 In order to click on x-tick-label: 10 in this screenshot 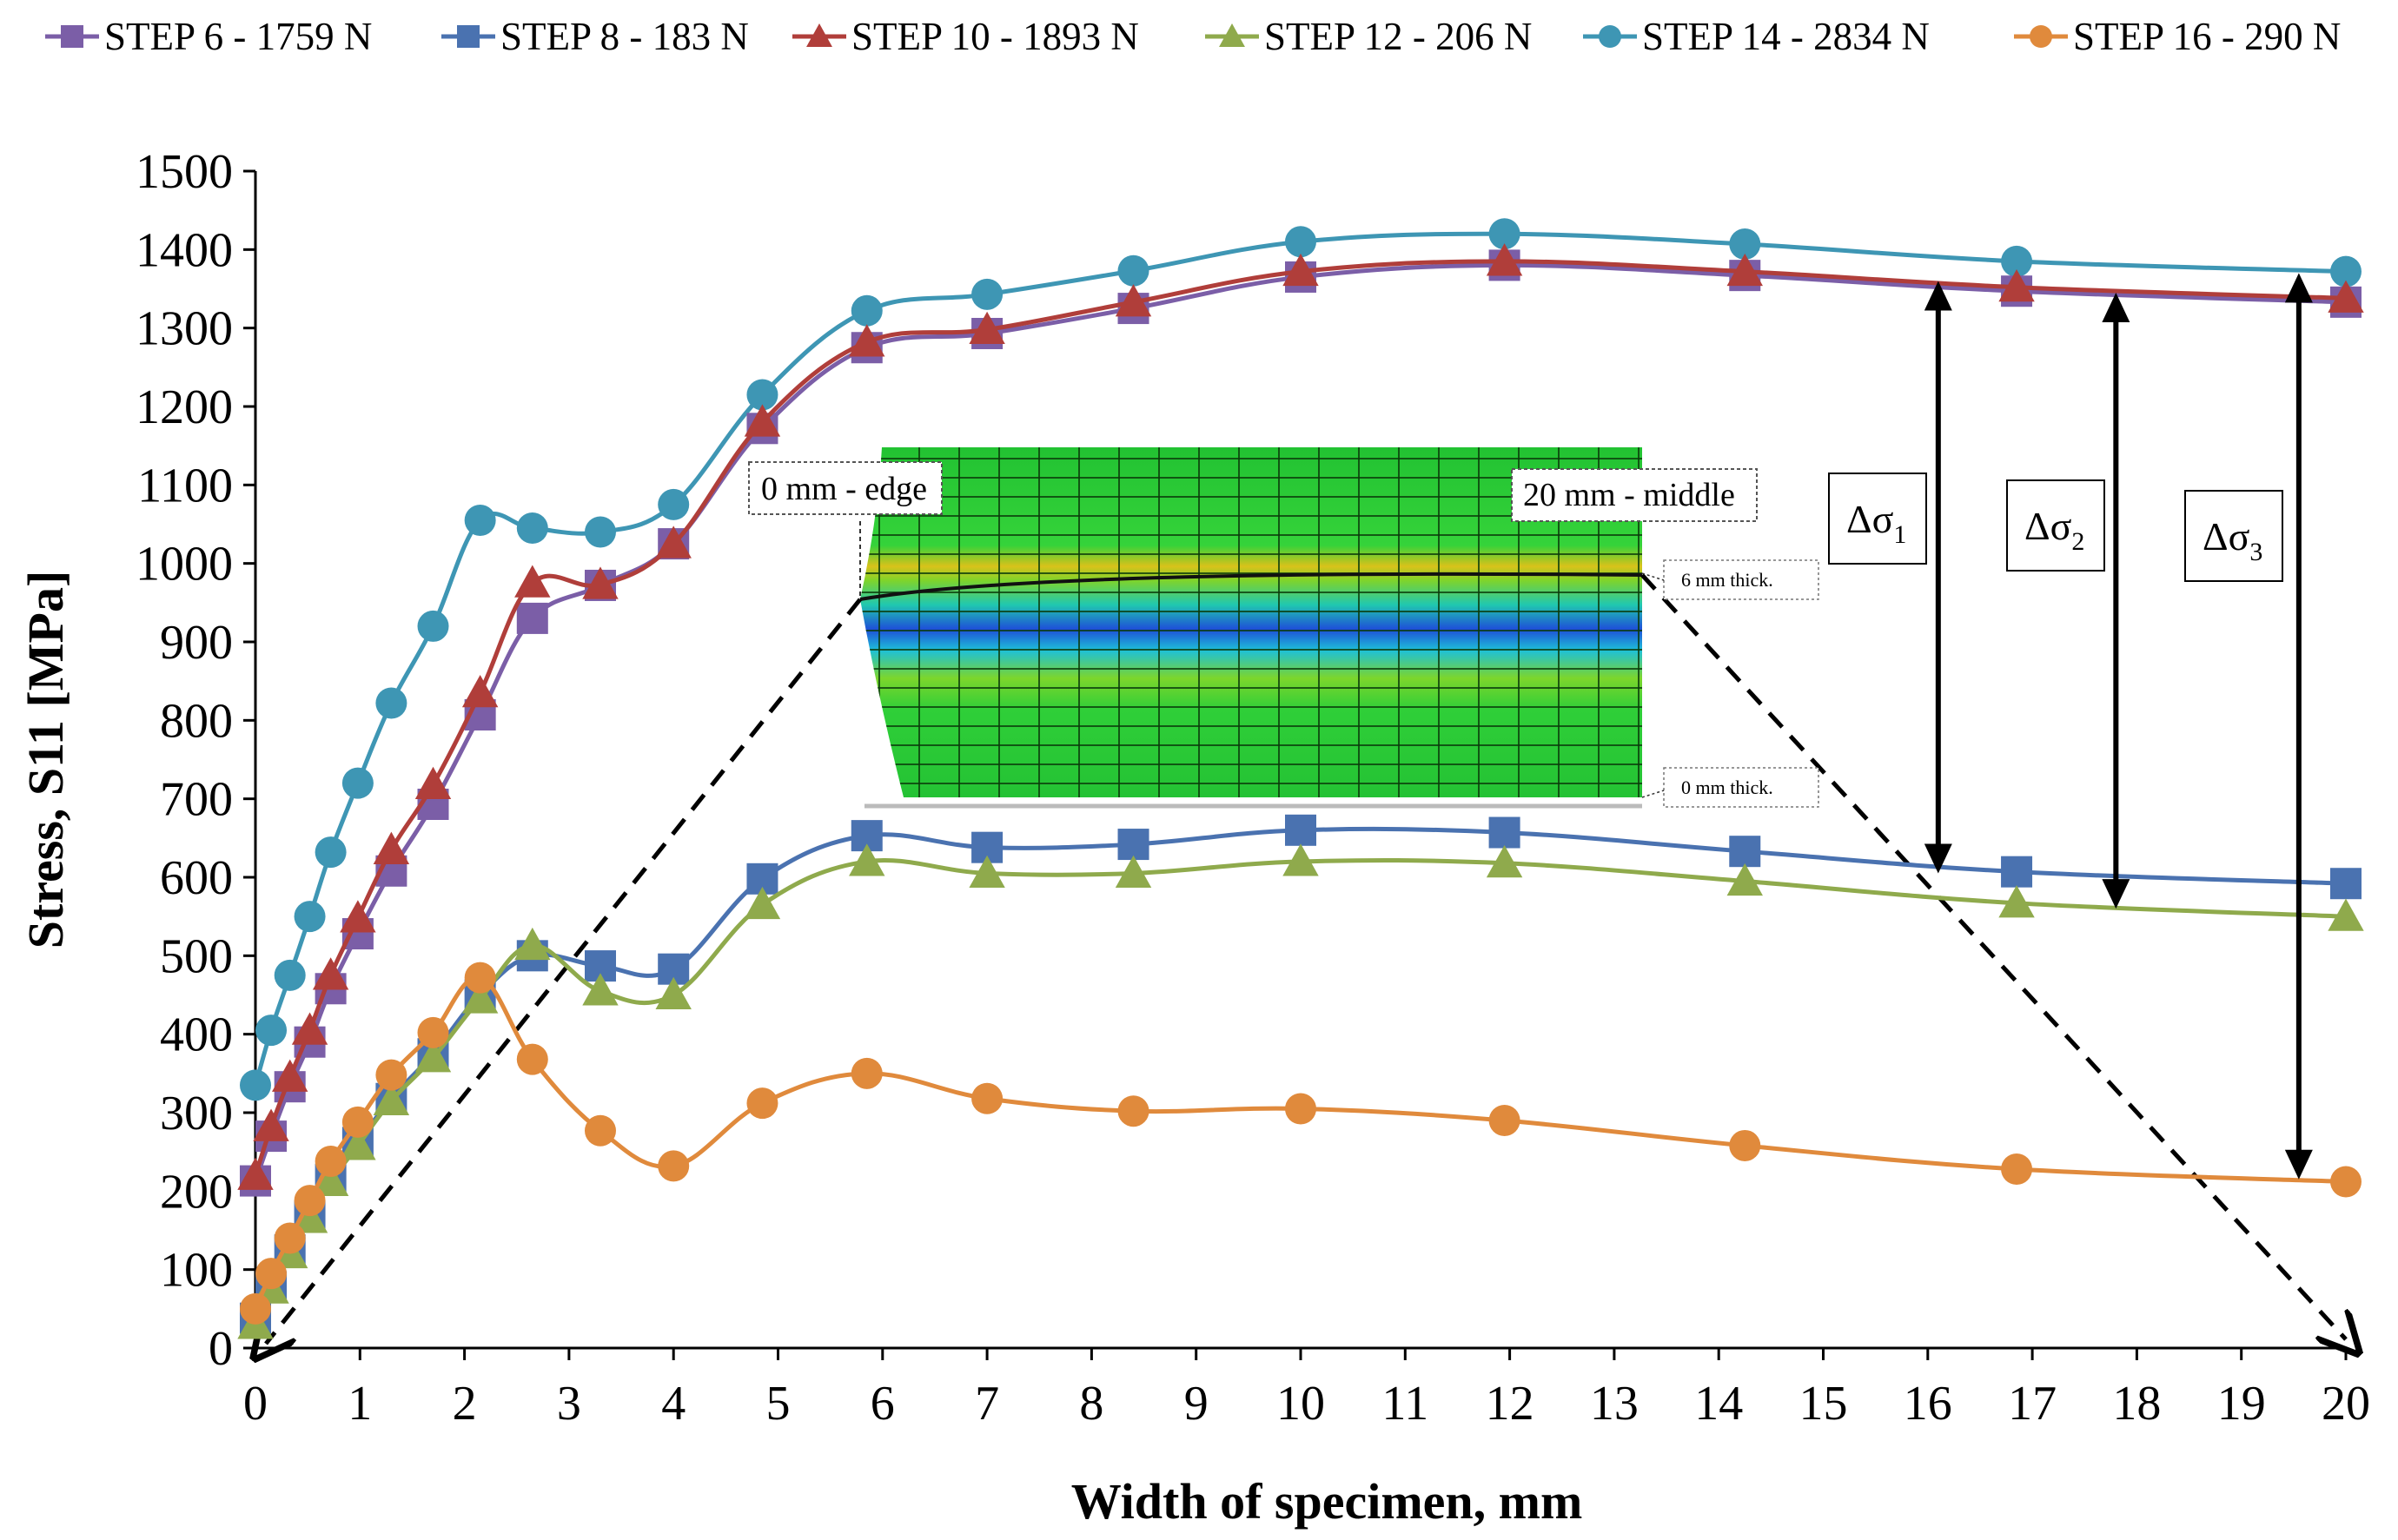, I will do `click(1300, 1404)`.